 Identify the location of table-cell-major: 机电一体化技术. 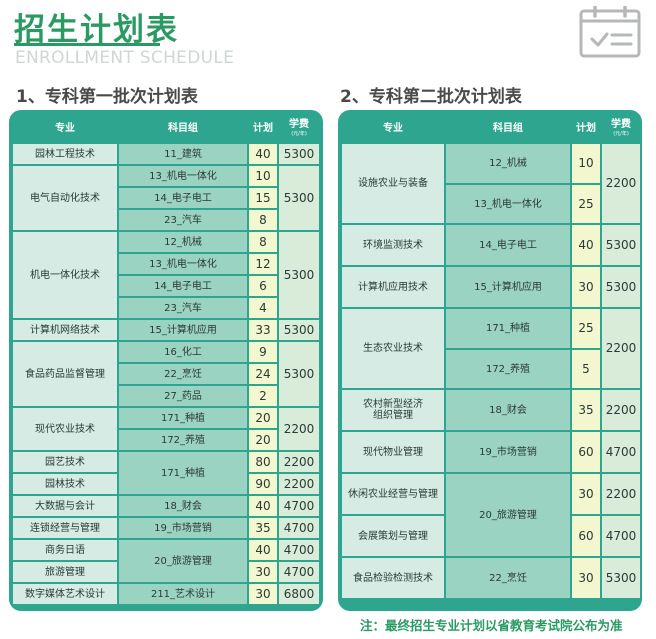
(65, 275).